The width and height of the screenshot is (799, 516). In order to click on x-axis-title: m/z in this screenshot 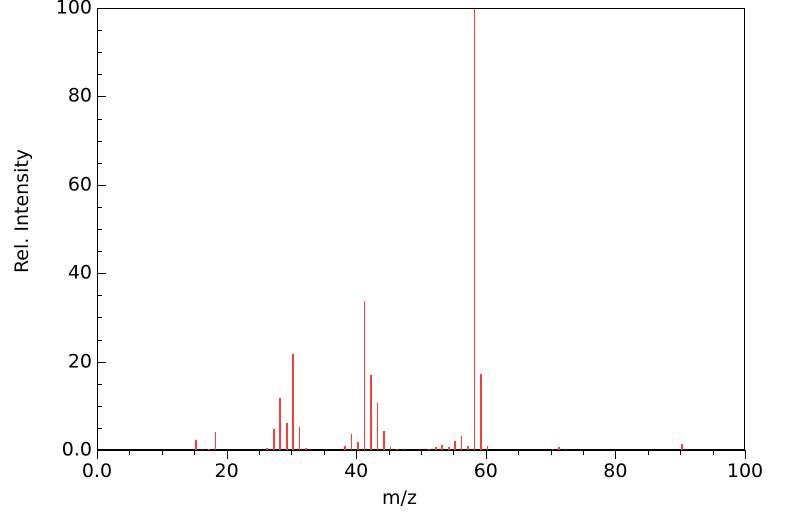, I will do `click(399, 498)`.